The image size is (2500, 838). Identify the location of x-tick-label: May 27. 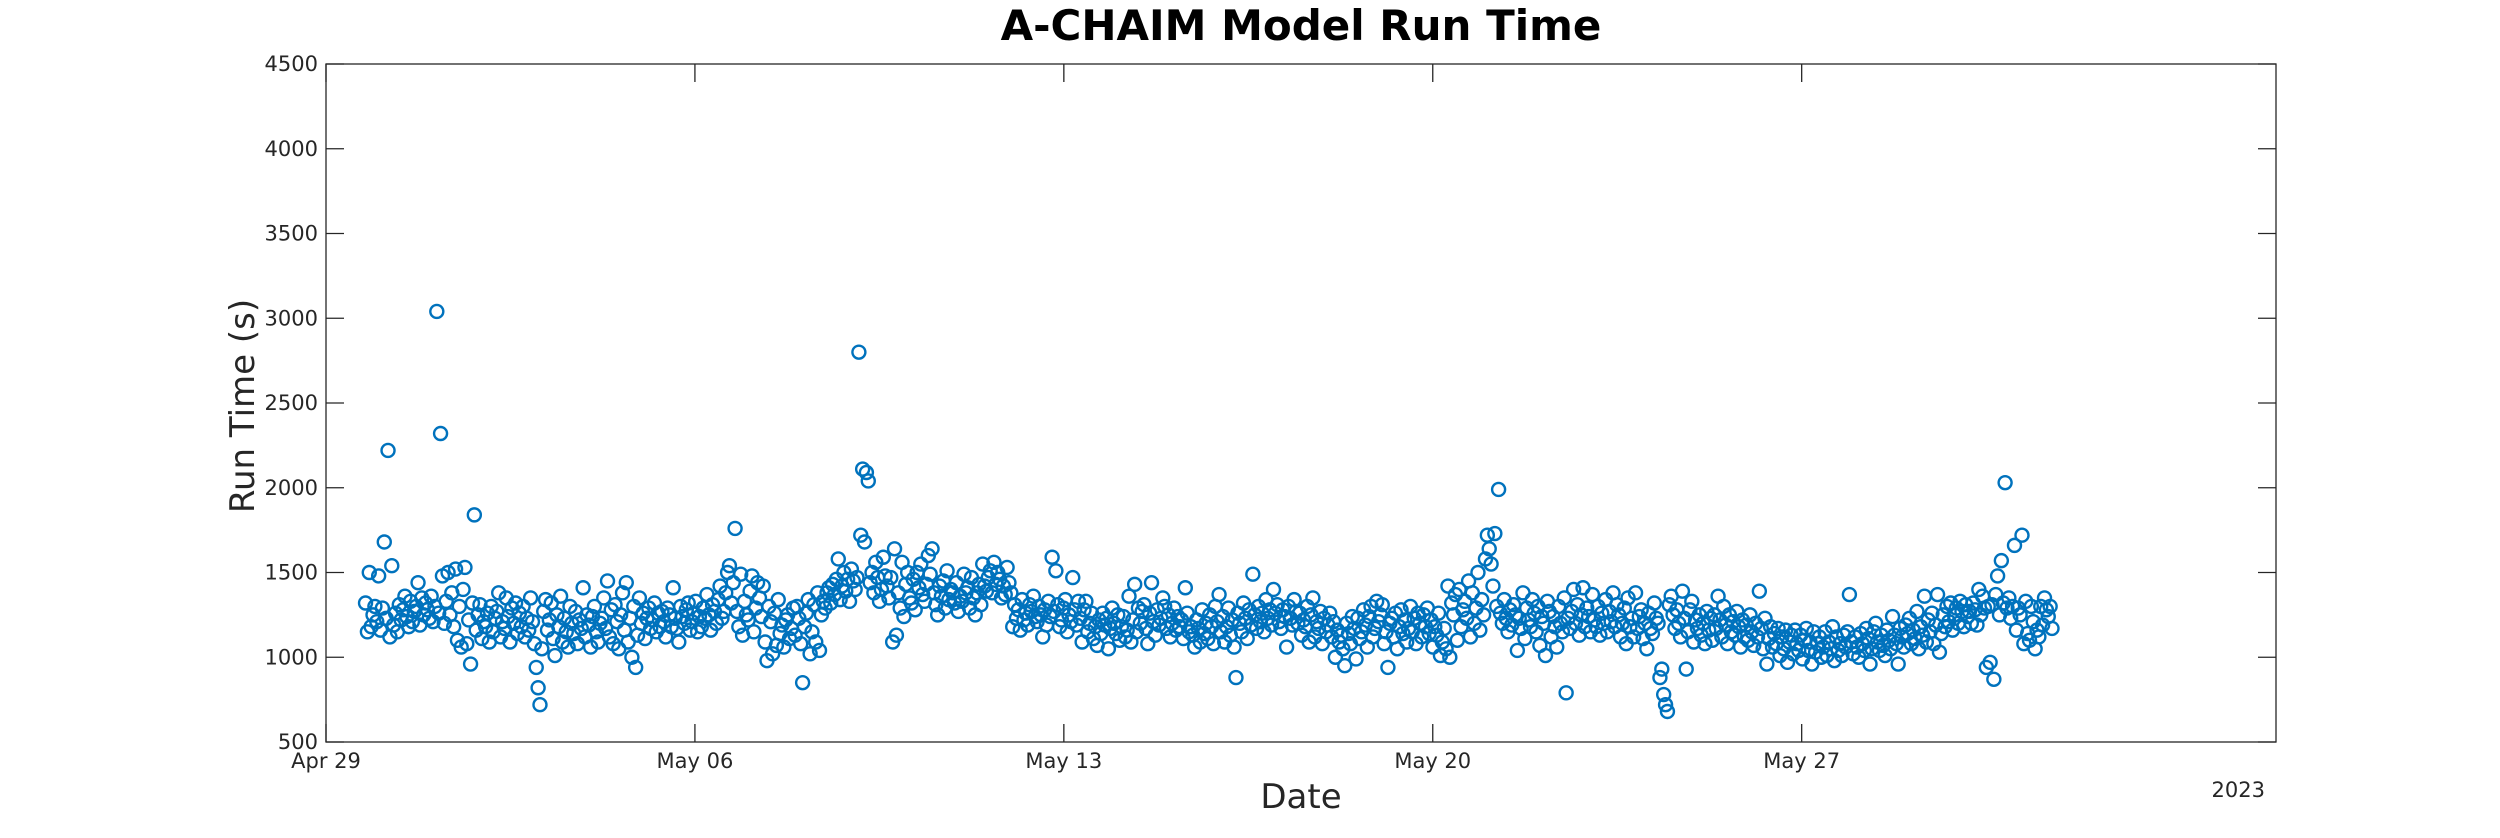
(1801, 761).